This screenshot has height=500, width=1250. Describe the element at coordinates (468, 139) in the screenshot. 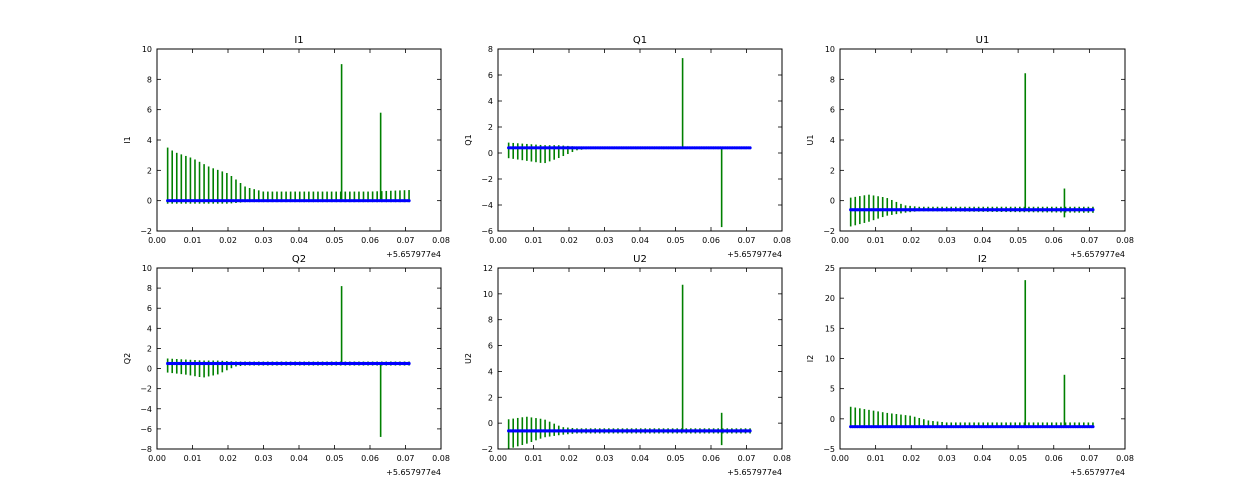

I see `y-axis-label: Q1` at that location.